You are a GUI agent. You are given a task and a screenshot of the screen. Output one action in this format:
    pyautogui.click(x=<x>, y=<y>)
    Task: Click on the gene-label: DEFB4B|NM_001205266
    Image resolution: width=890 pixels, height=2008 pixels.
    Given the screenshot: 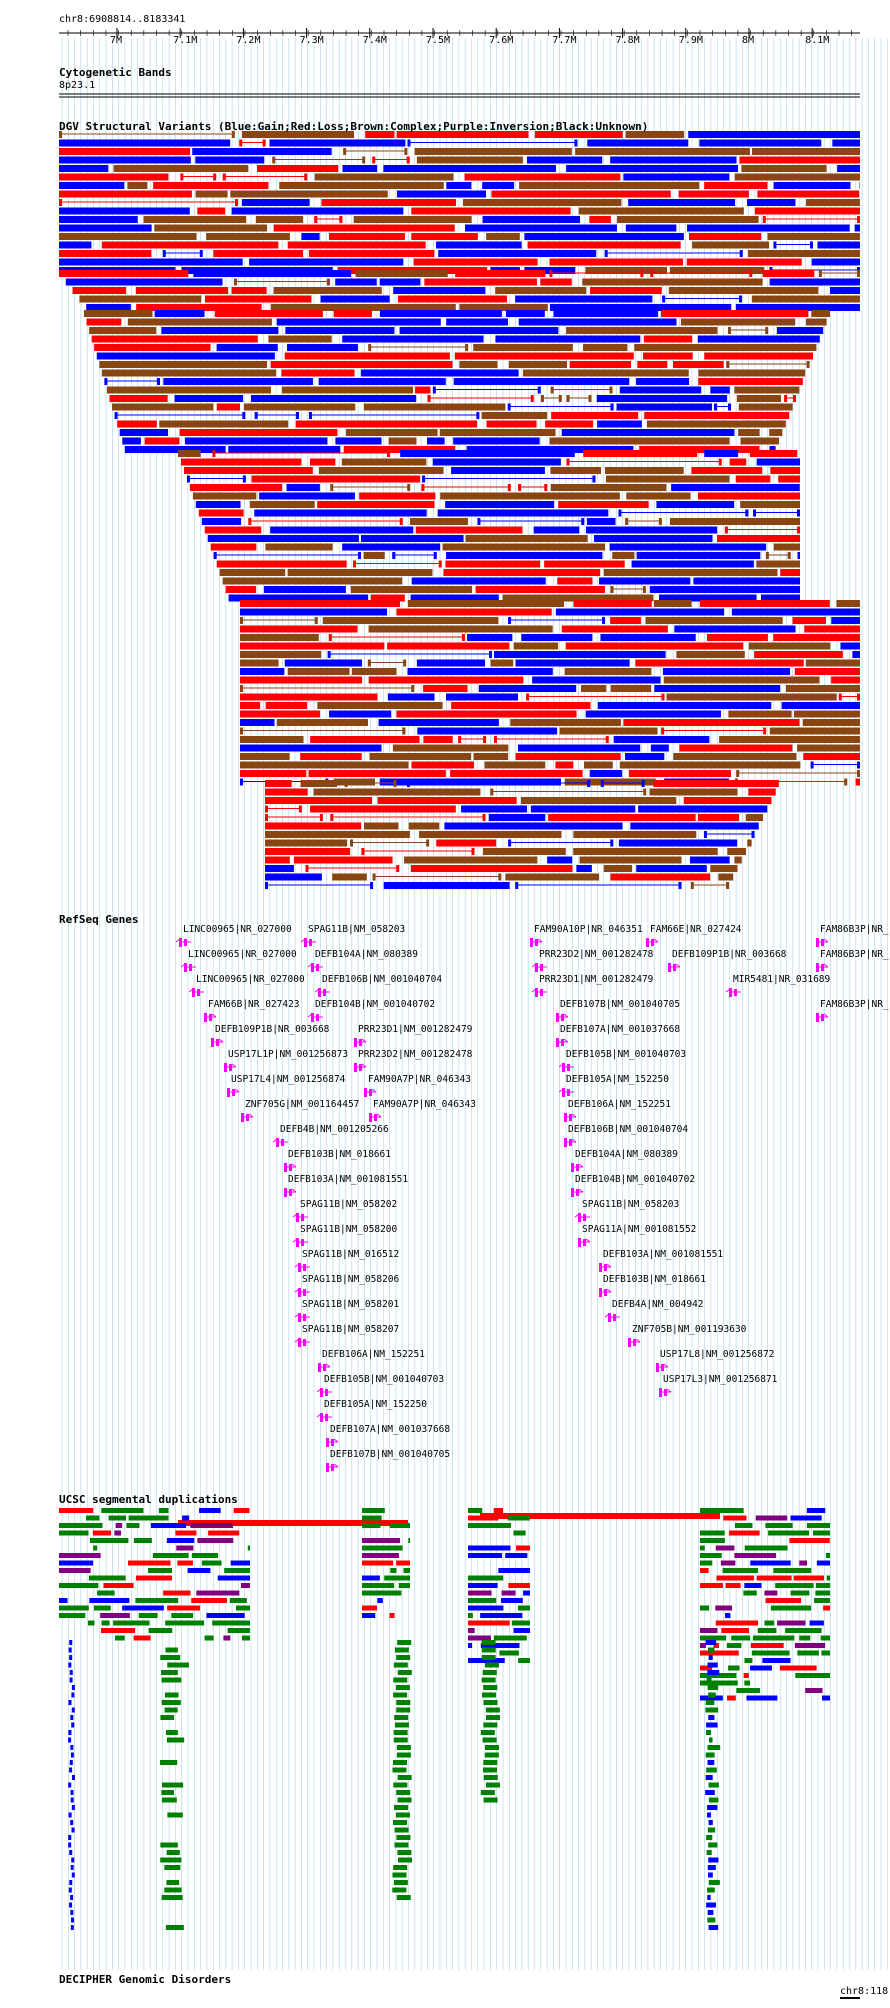 What is the action you would take?
    pyautogui.click(x=334, y=1129)
    